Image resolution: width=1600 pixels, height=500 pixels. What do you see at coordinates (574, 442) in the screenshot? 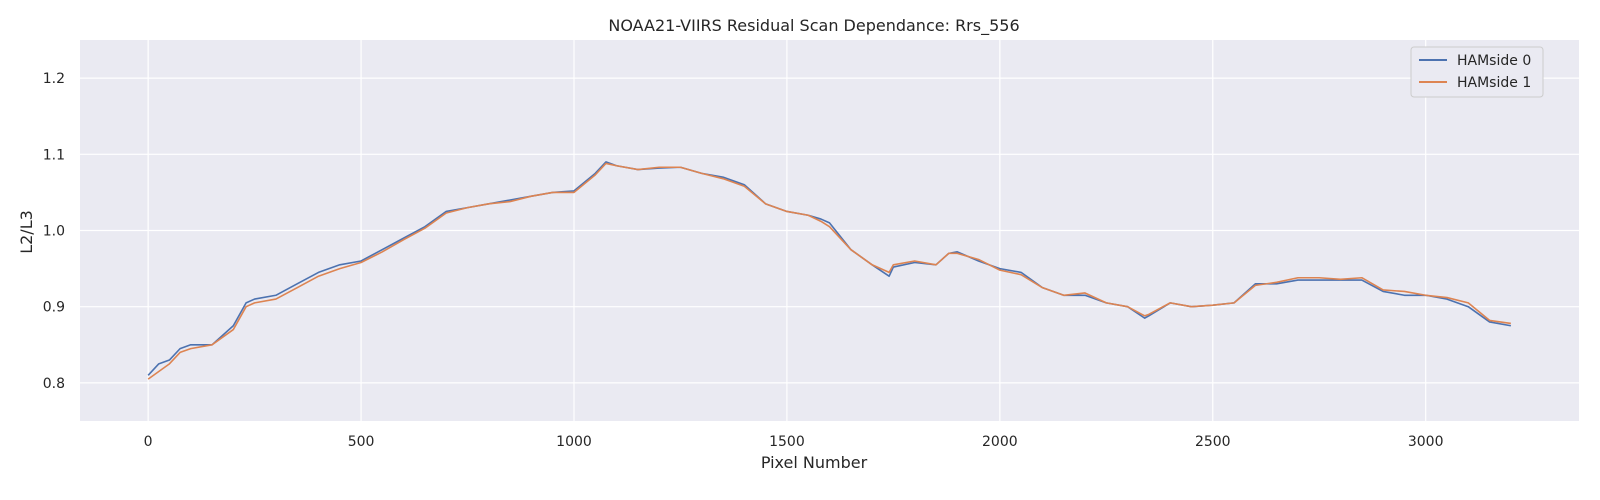
I see `x-tick-label: 1000` at bounding box center [574, 442].